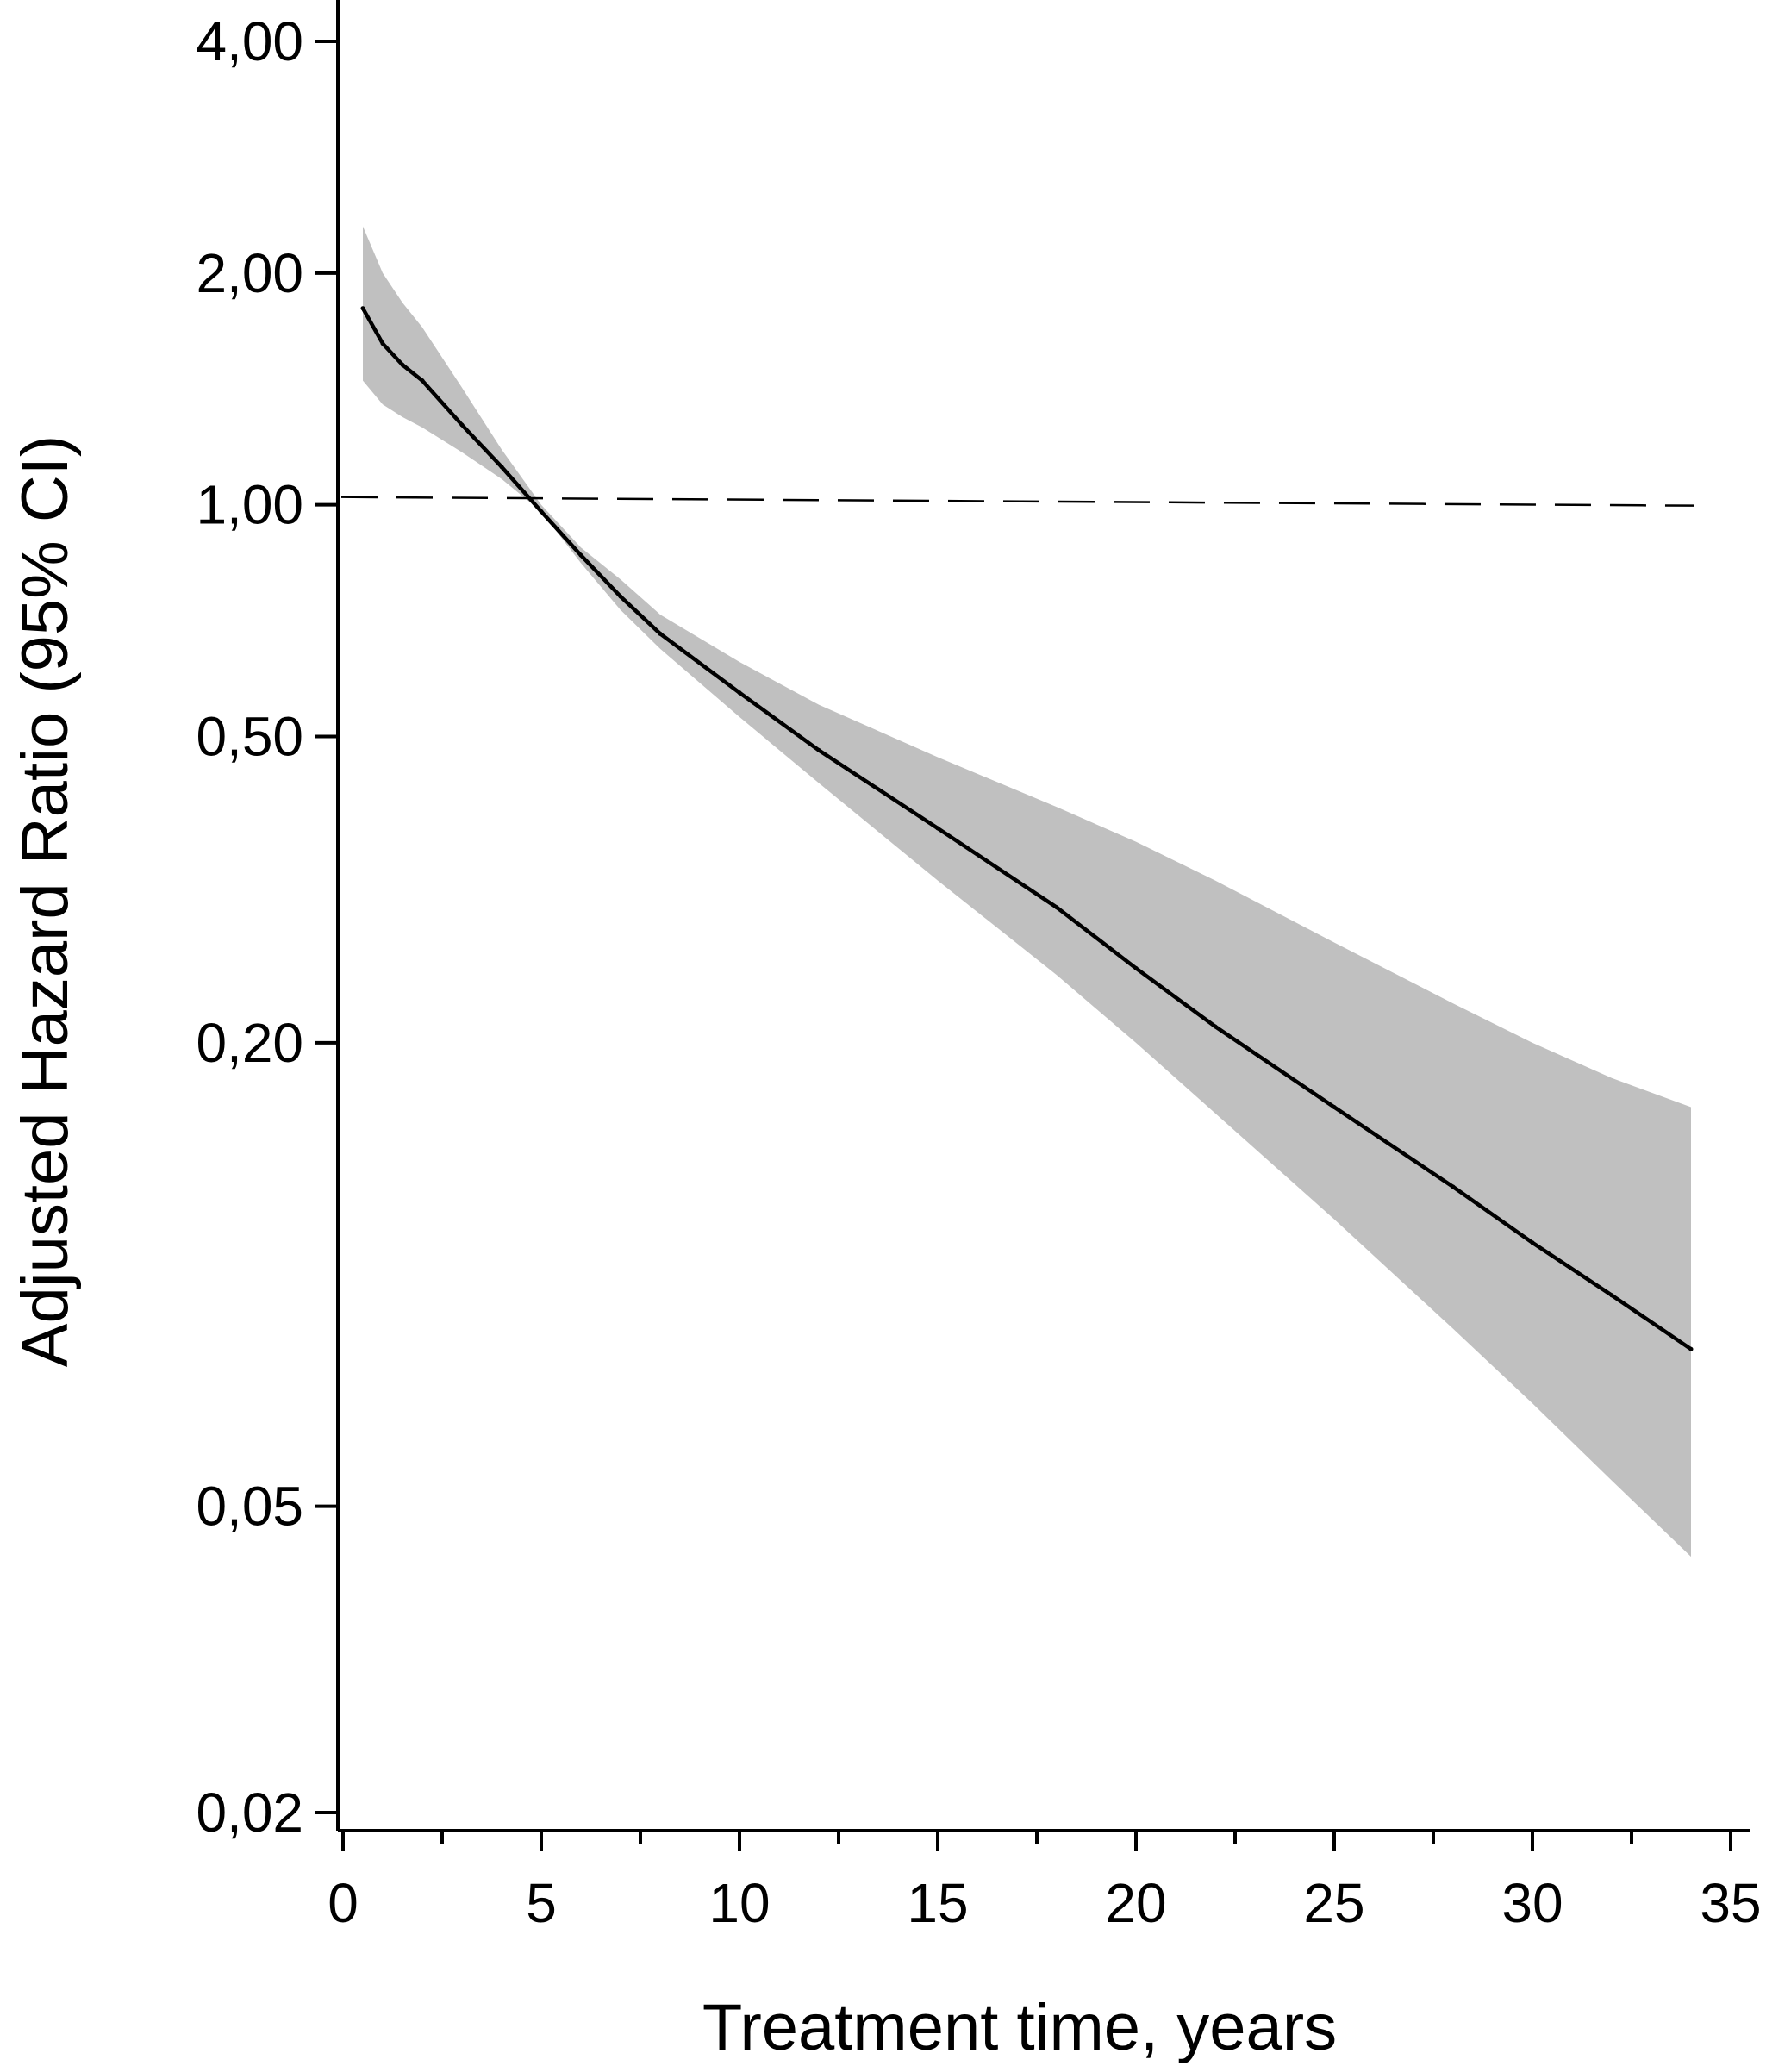 The image size is (1766, 2072). I want to click on x-tick-label: 35, so click(1730, 1903).